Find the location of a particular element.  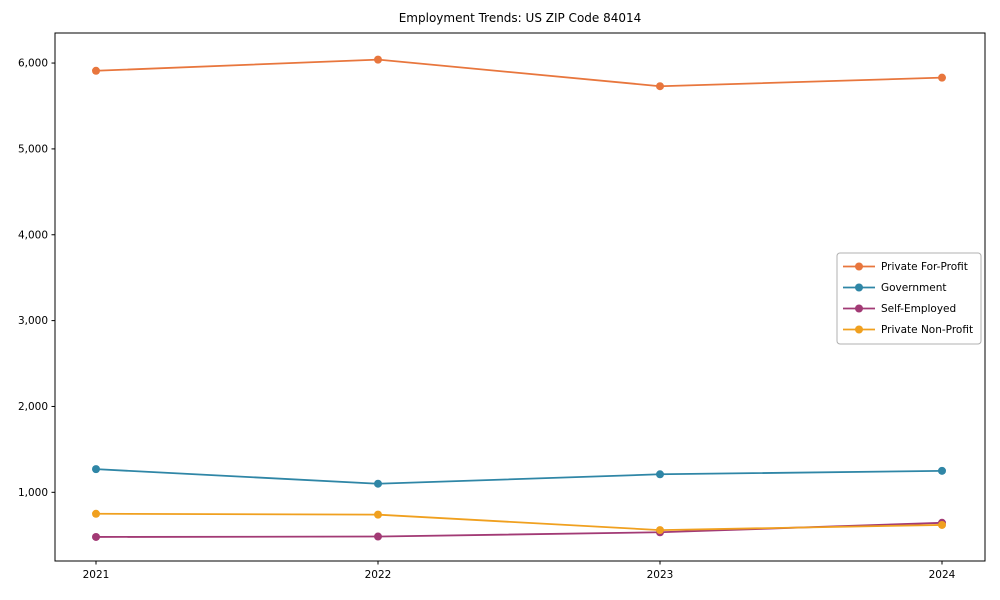

series-line-private-non-profit is located at coordinates (519, 521).